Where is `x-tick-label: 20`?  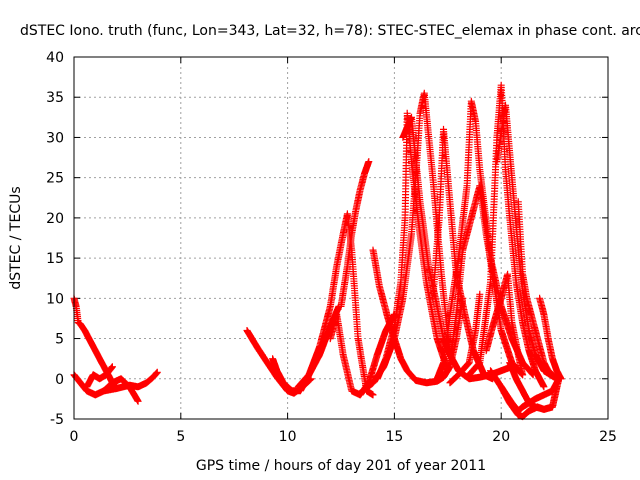 x-tick-label: 20 is located at coordinates (501, 437).